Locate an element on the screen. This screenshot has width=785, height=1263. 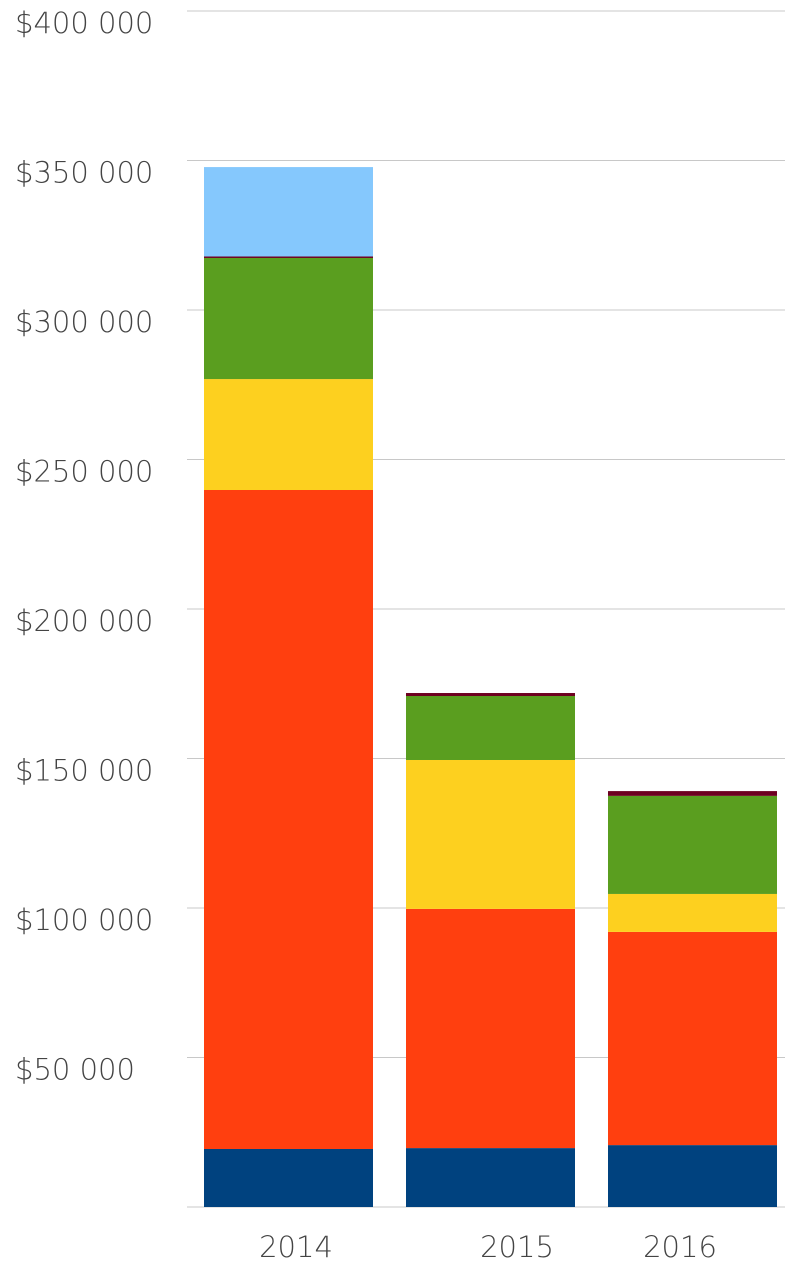
y-tick-label: $400 000 is located at coordinates (84, 23).